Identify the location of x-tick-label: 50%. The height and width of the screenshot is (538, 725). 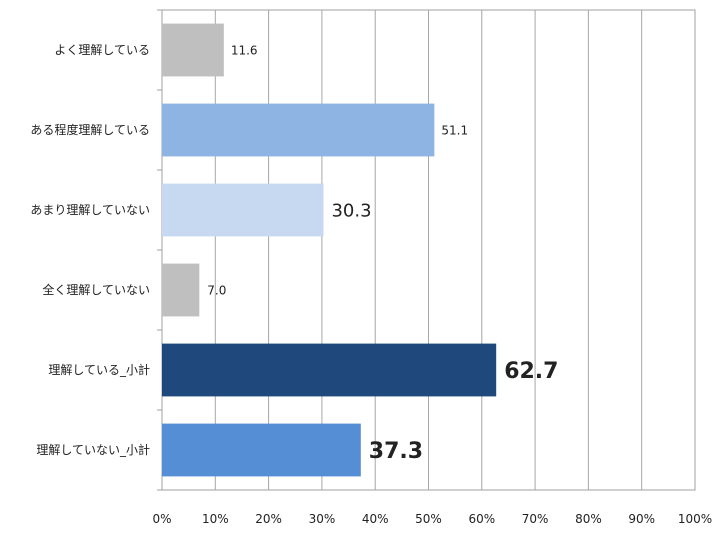
(428, 519).